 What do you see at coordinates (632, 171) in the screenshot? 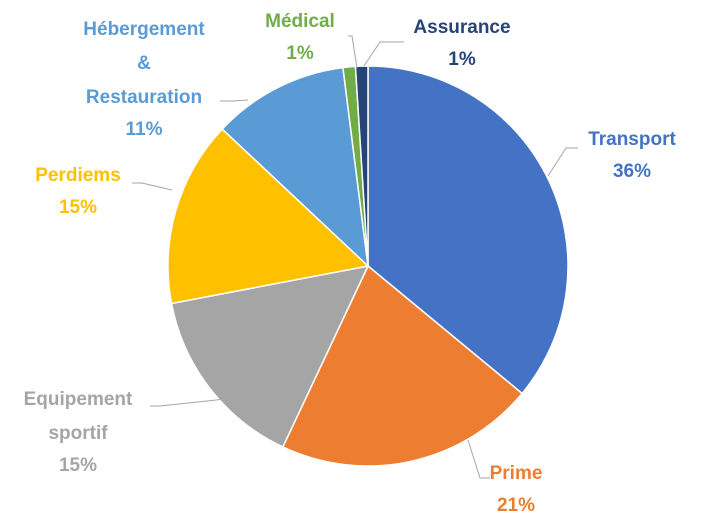
I see `data-label-value: 36%` at bounding box center [632, 171].